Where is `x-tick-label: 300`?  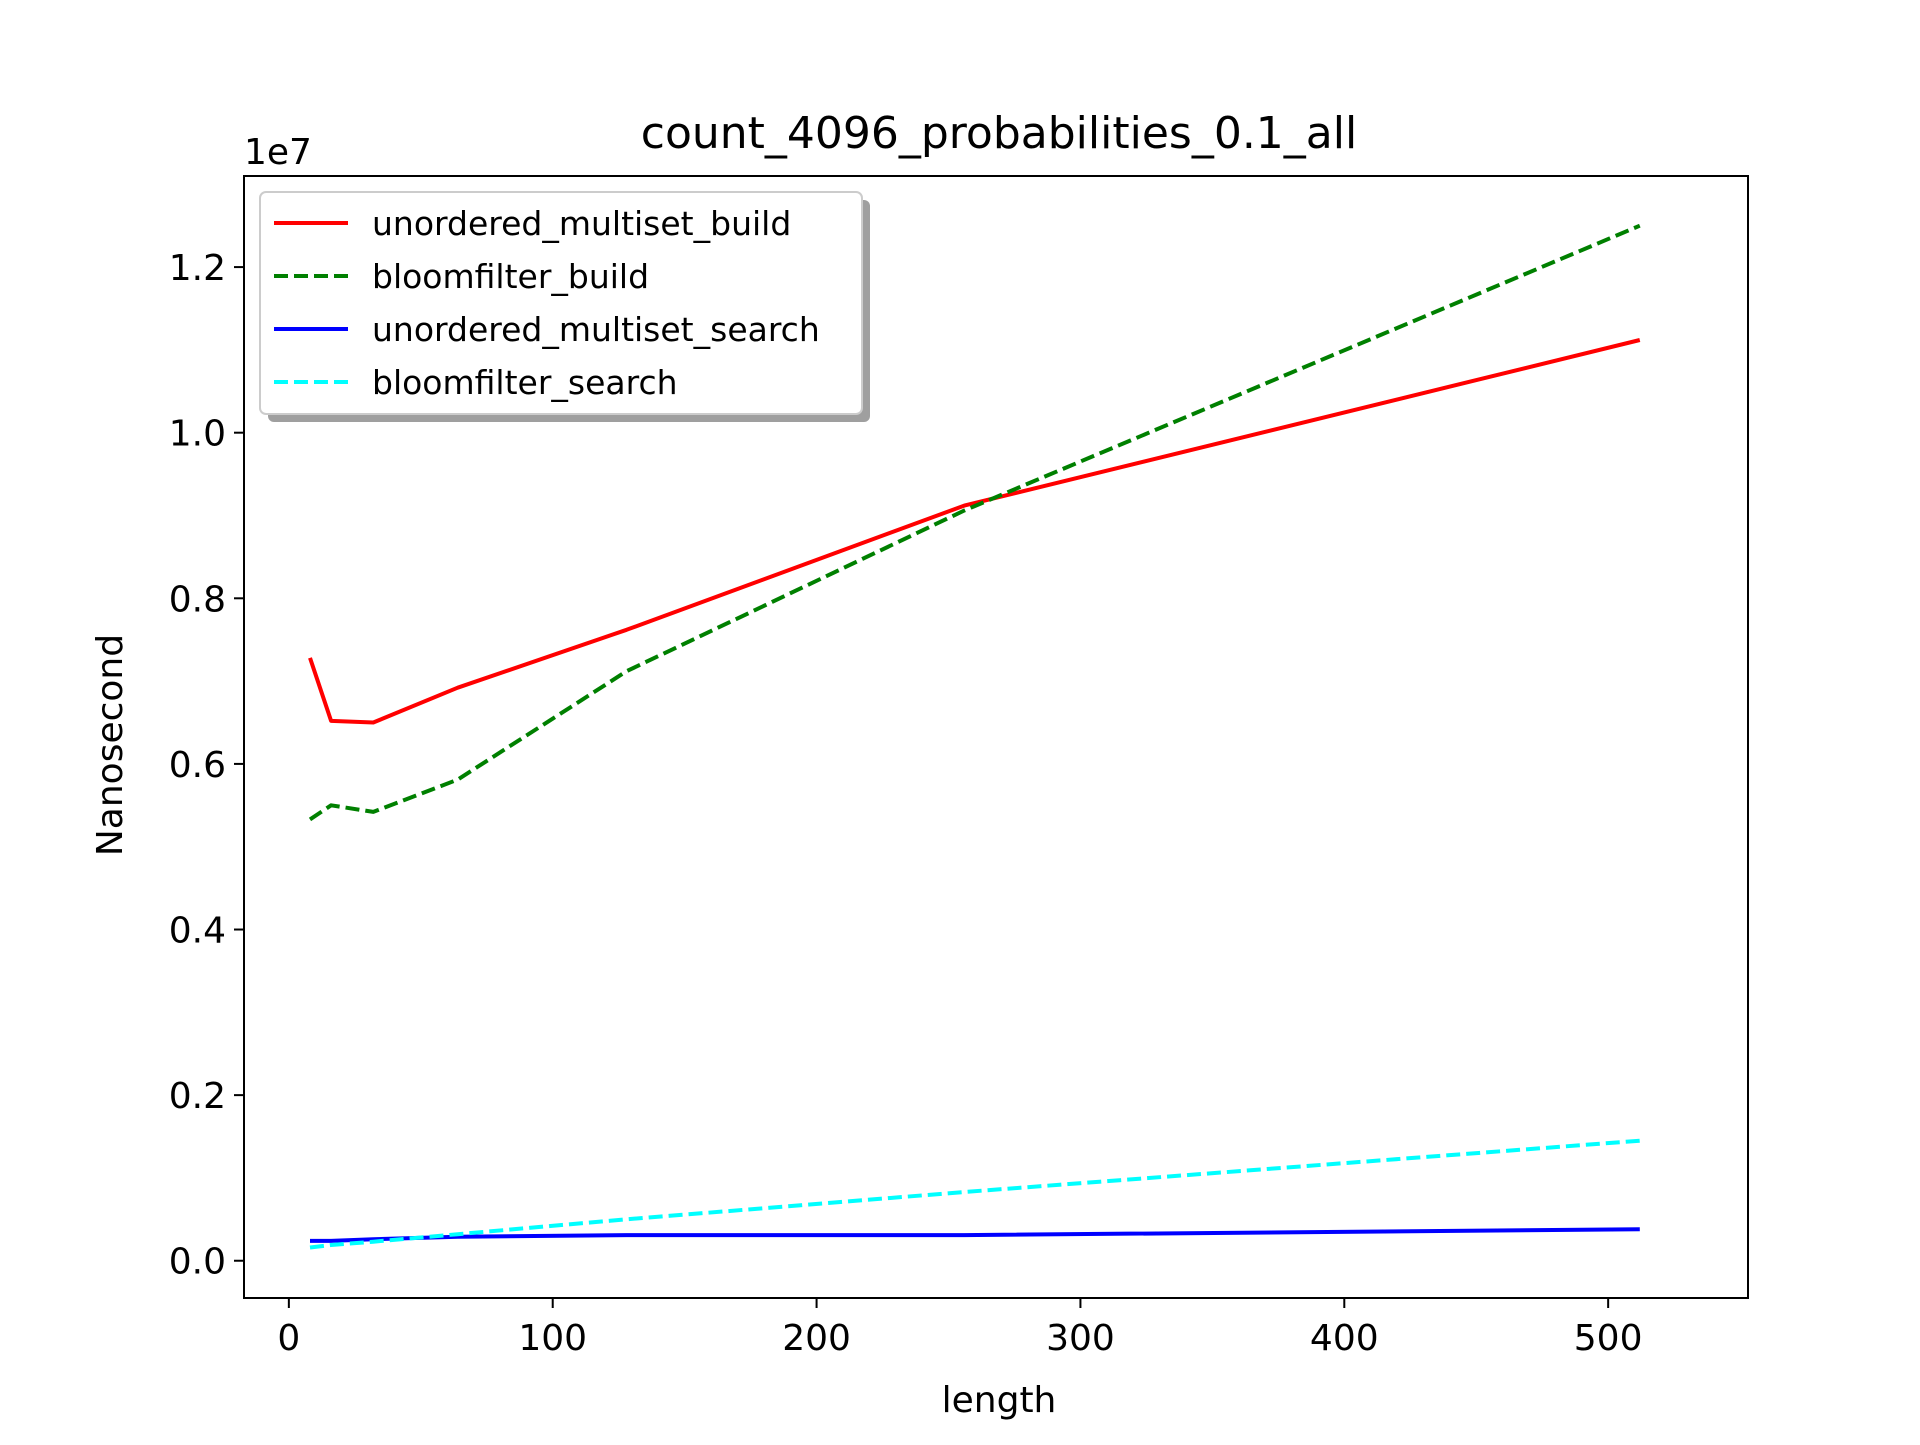
x-tick-label: 300 is located at coordinates (1080, 1338).